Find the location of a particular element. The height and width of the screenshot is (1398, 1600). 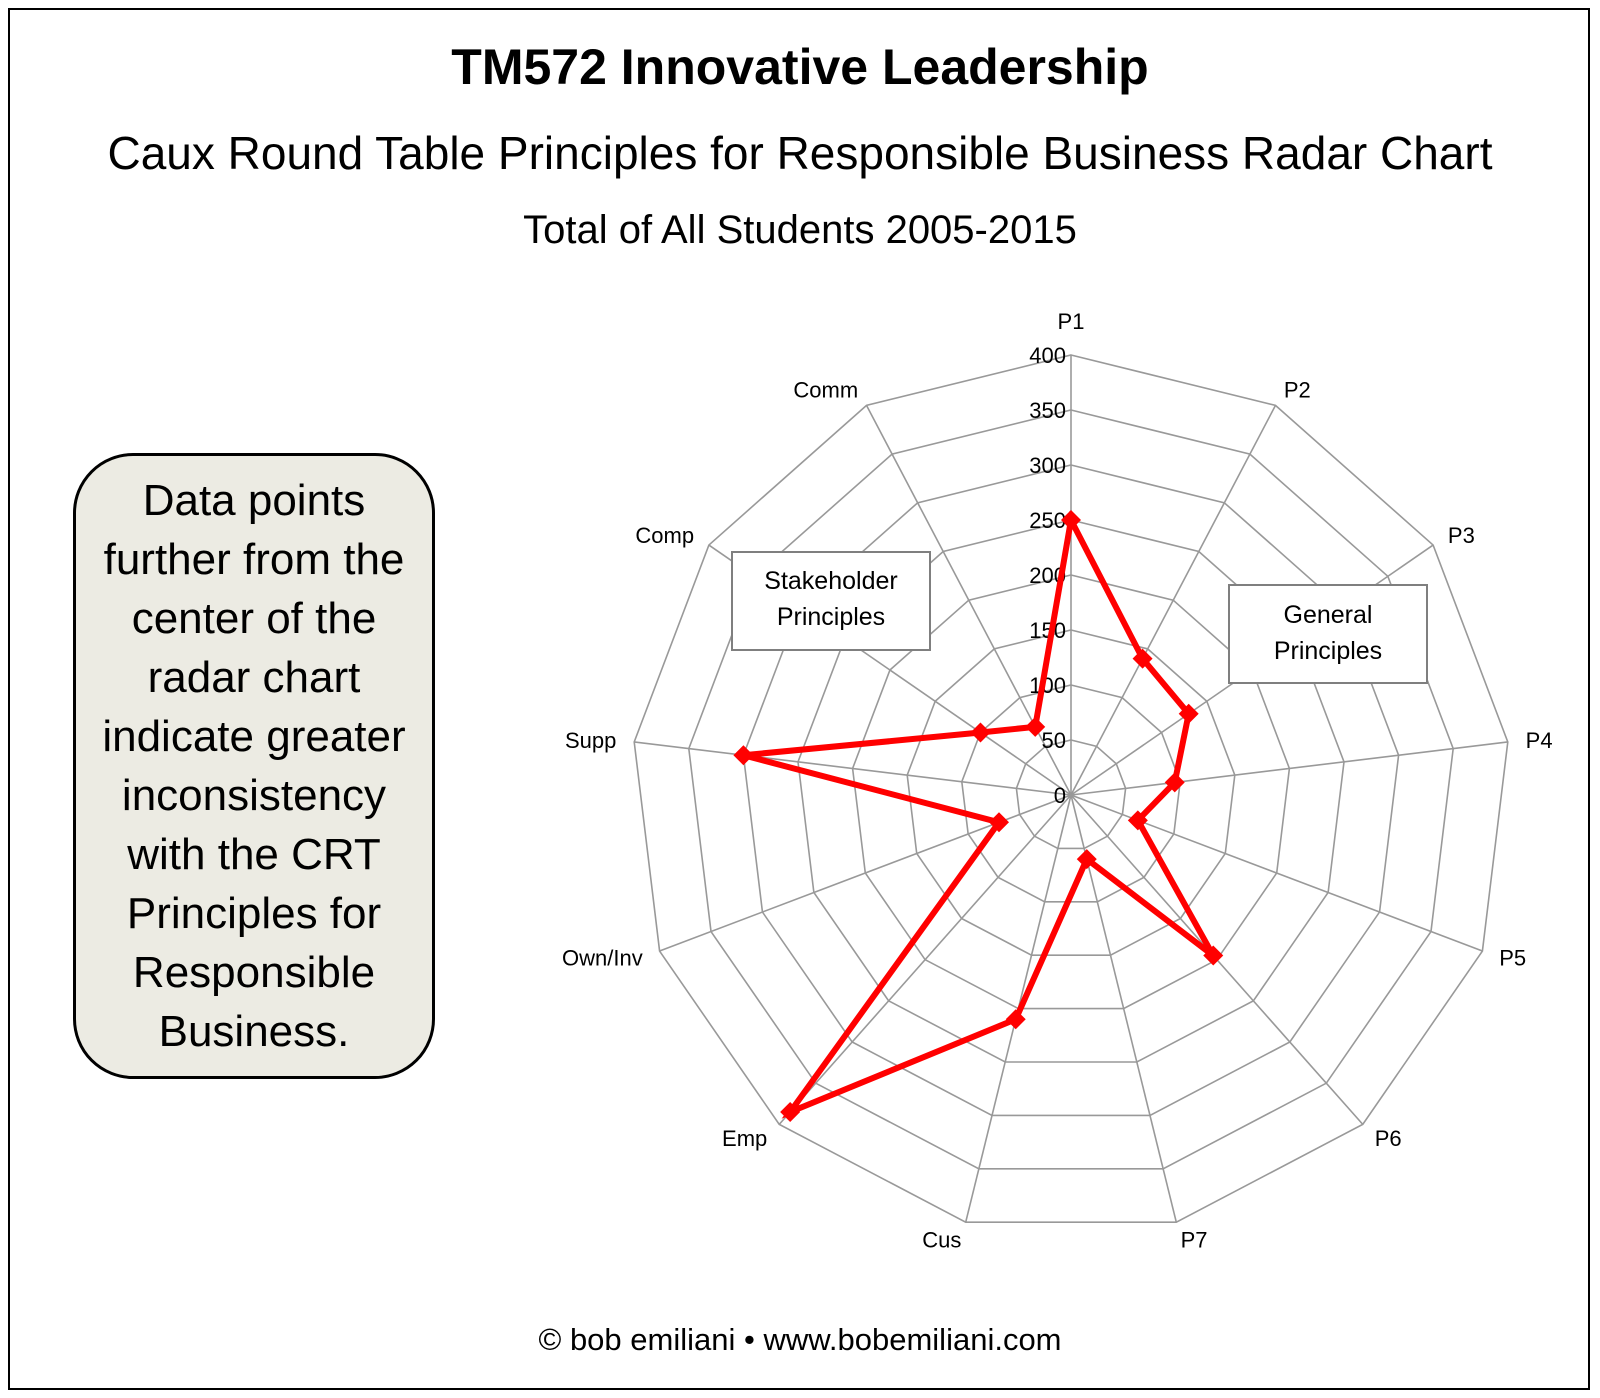

footer-credit: © bob emiliani • www.bobemiliani.com is located at coordinates (800, 1339).